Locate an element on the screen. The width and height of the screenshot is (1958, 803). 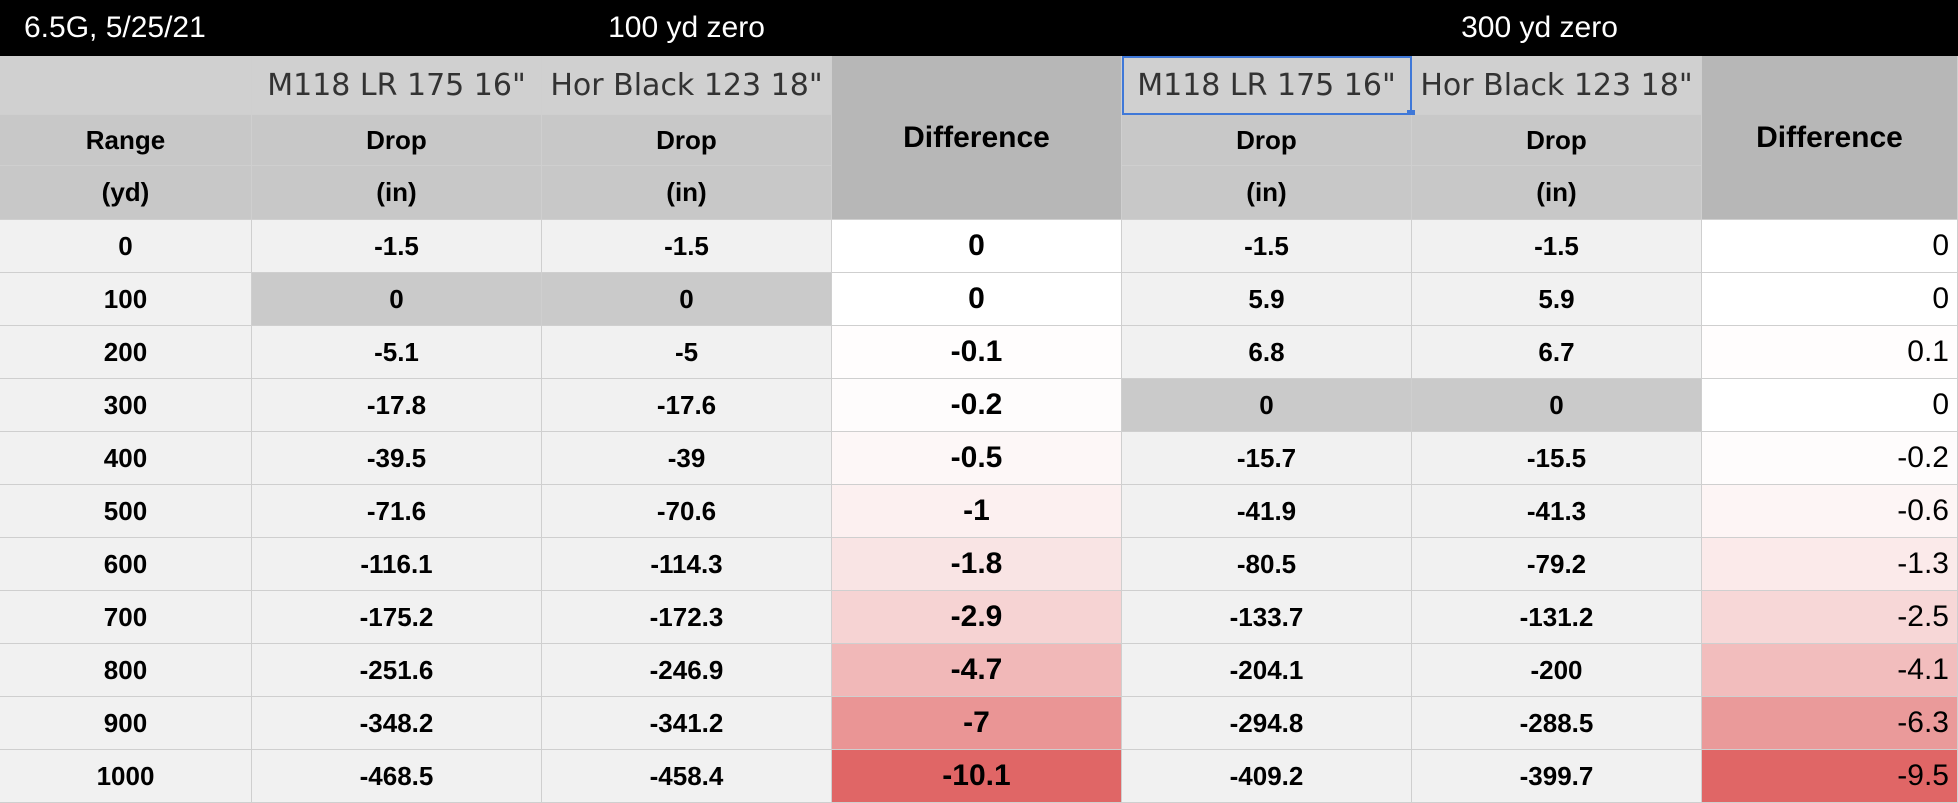
drop-cell-horblack-100: -70.6 is located at coordinates (687, 511).